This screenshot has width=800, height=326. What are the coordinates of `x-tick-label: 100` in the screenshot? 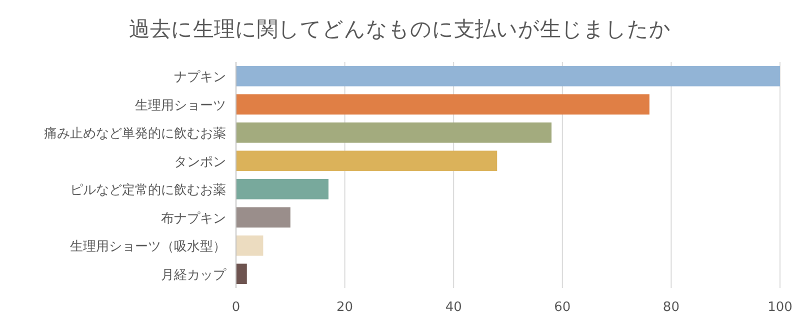 It's located at (780, 307).